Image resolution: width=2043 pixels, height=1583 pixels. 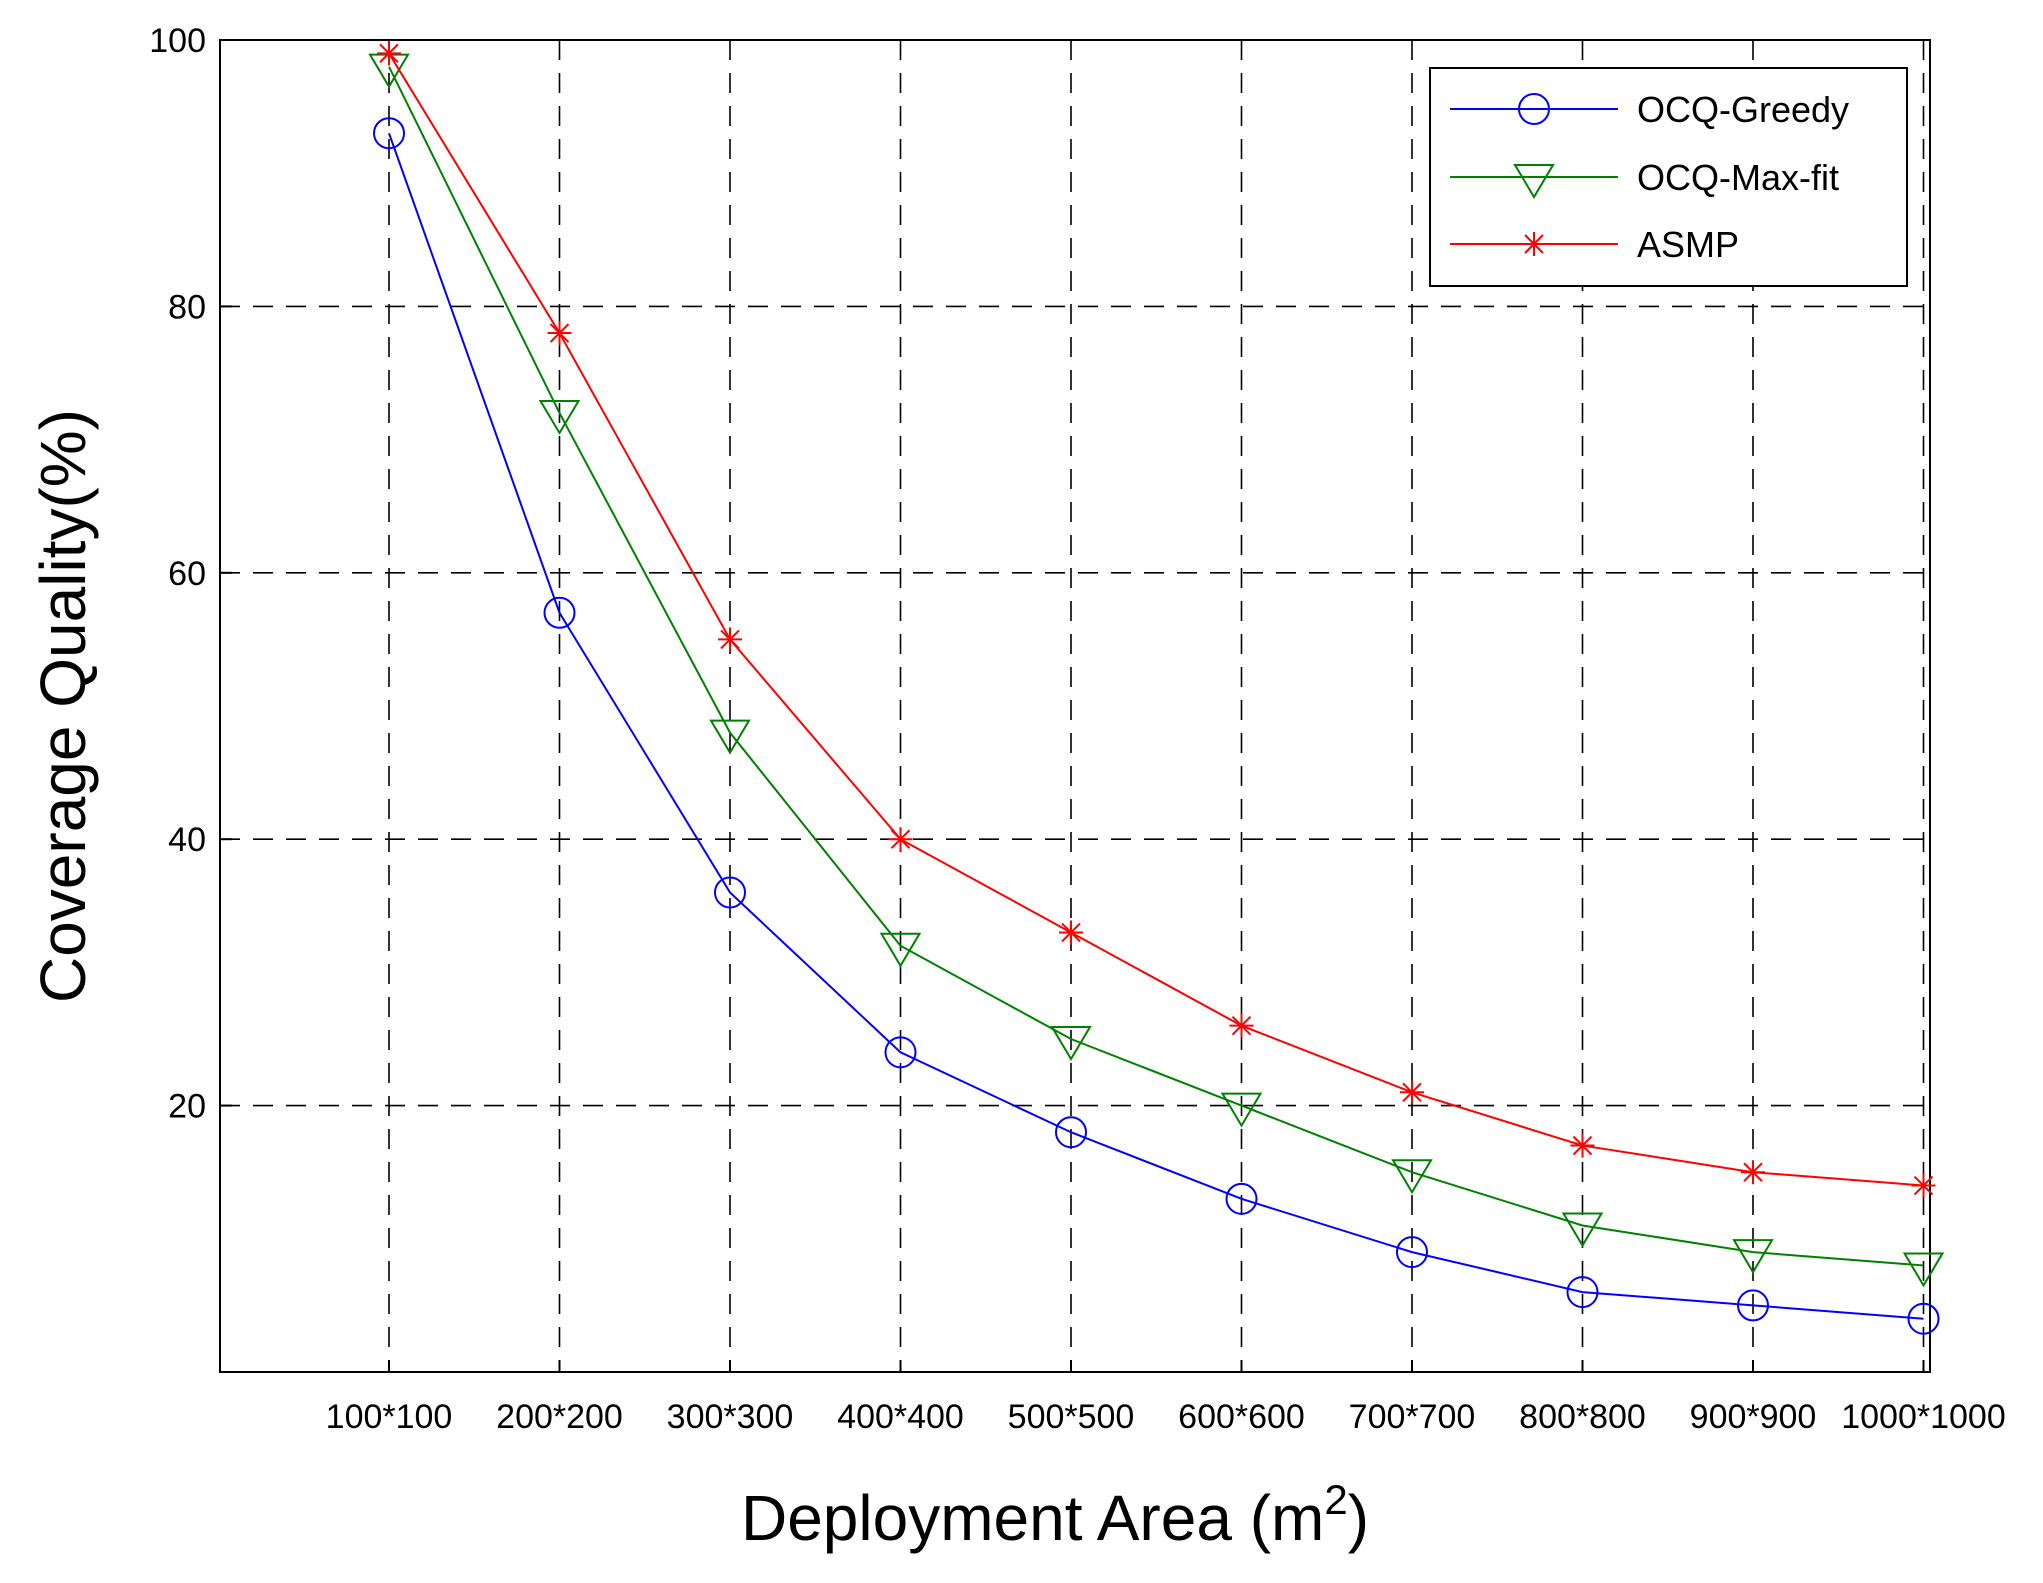 What do you see at coordinates (1032, 1518) in the screenshot?
I see `x-axis-title-main: Deployment Area (m` at bounding box center [1032, 1518].